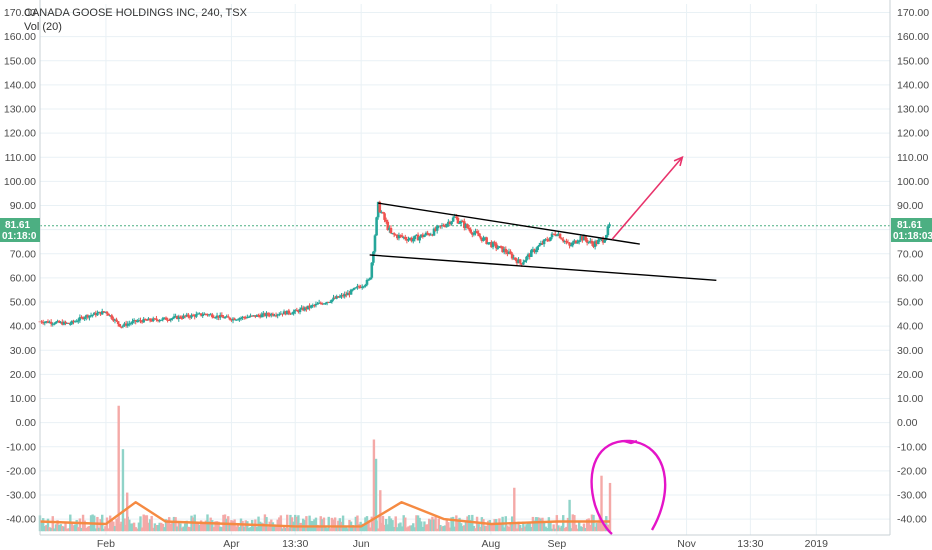 This screenshot has height=550, width=932. I want to click on symbol-title: CANADA GOOSE HOLDINGS INC, 240, TSX, so click(136, 13).